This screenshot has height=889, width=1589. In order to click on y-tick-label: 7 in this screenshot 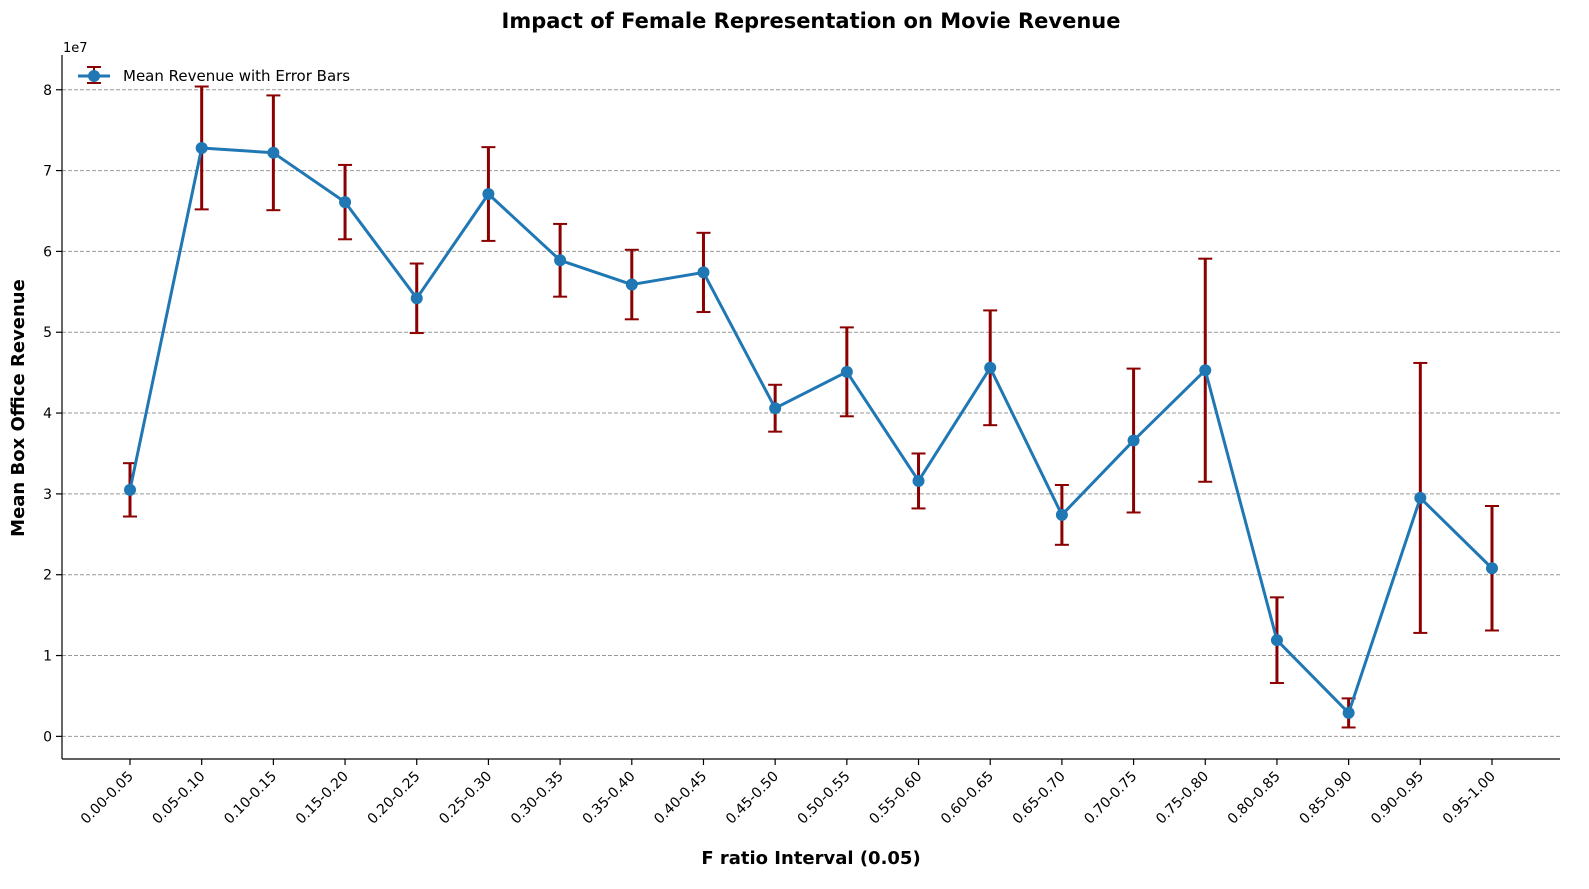, I will do `click(47, 172)`.